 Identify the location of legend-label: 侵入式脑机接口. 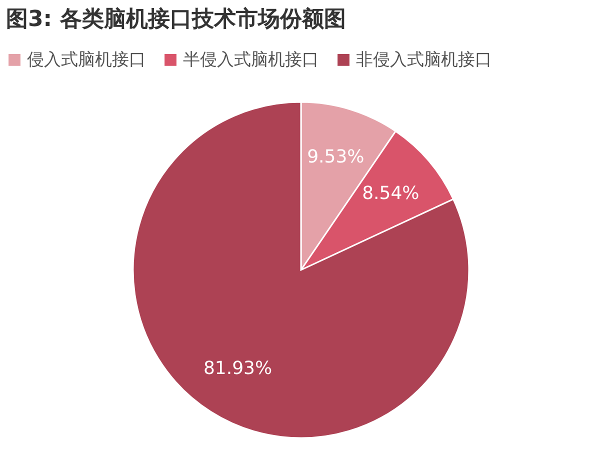
(86, 60).